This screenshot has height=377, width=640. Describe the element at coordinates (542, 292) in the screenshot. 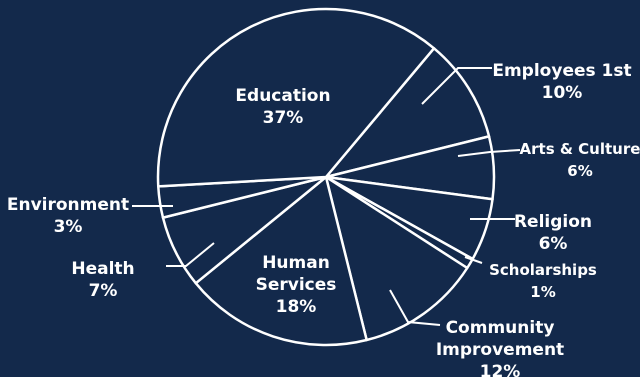

I see `slice-value-scholarships: 1%` at that location.